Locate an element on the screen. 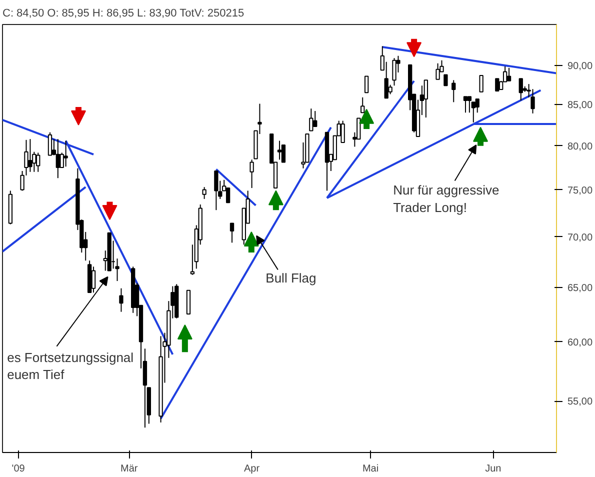 This screenshot has height=477, width=595. y-tick-label: 70,00 is located at coordinates (580, 238).